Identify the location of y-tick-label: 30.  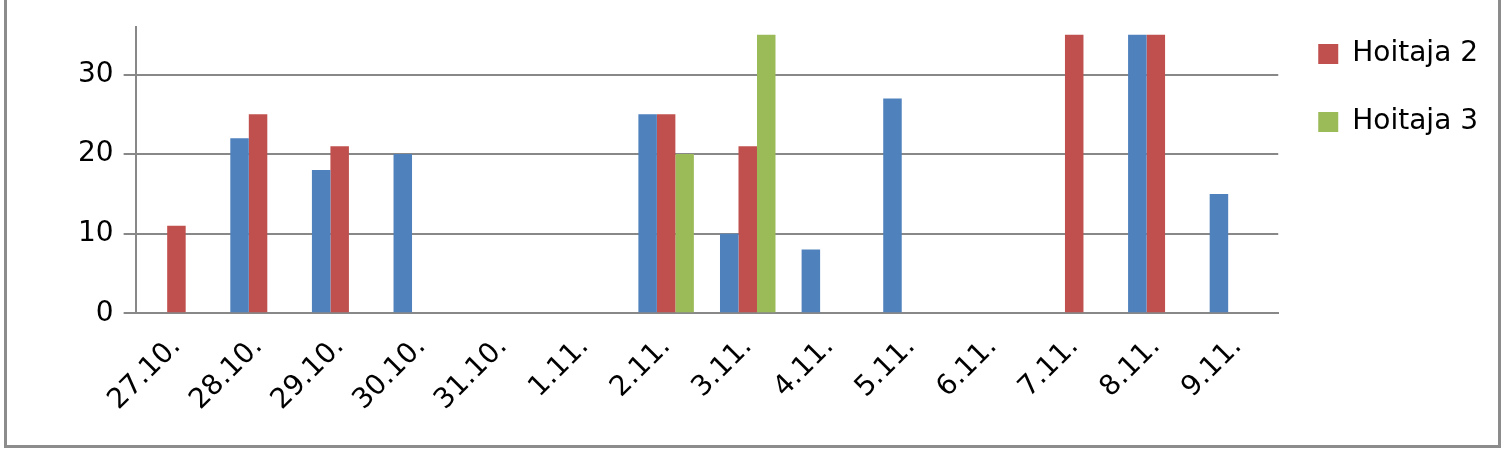
(95, 72).